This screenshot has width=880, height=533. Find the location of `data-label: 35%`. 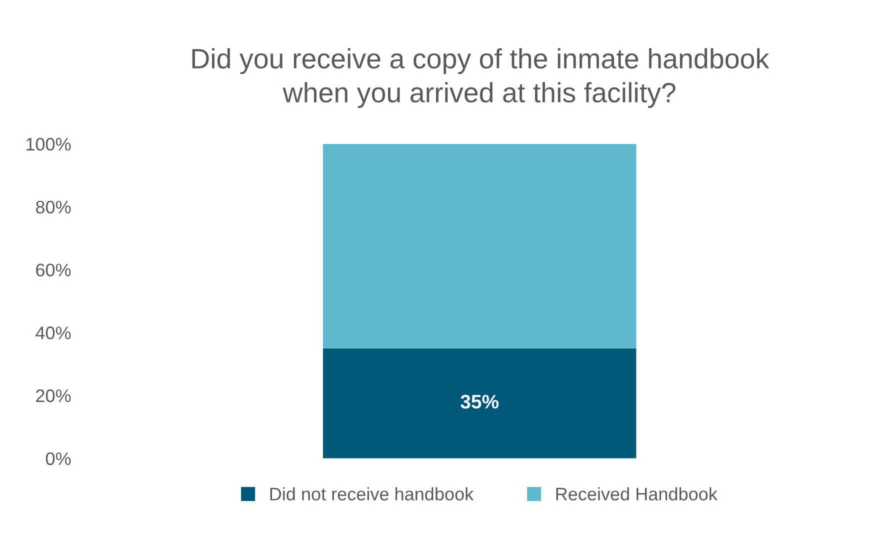

data-label: 35% is located at coordinates (479, 401).